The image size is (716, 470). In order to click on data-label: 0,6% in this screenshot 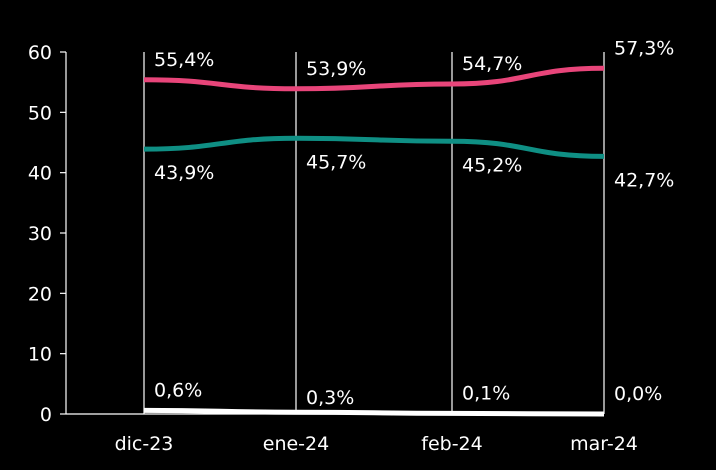, I will do `click(178, 390)`.